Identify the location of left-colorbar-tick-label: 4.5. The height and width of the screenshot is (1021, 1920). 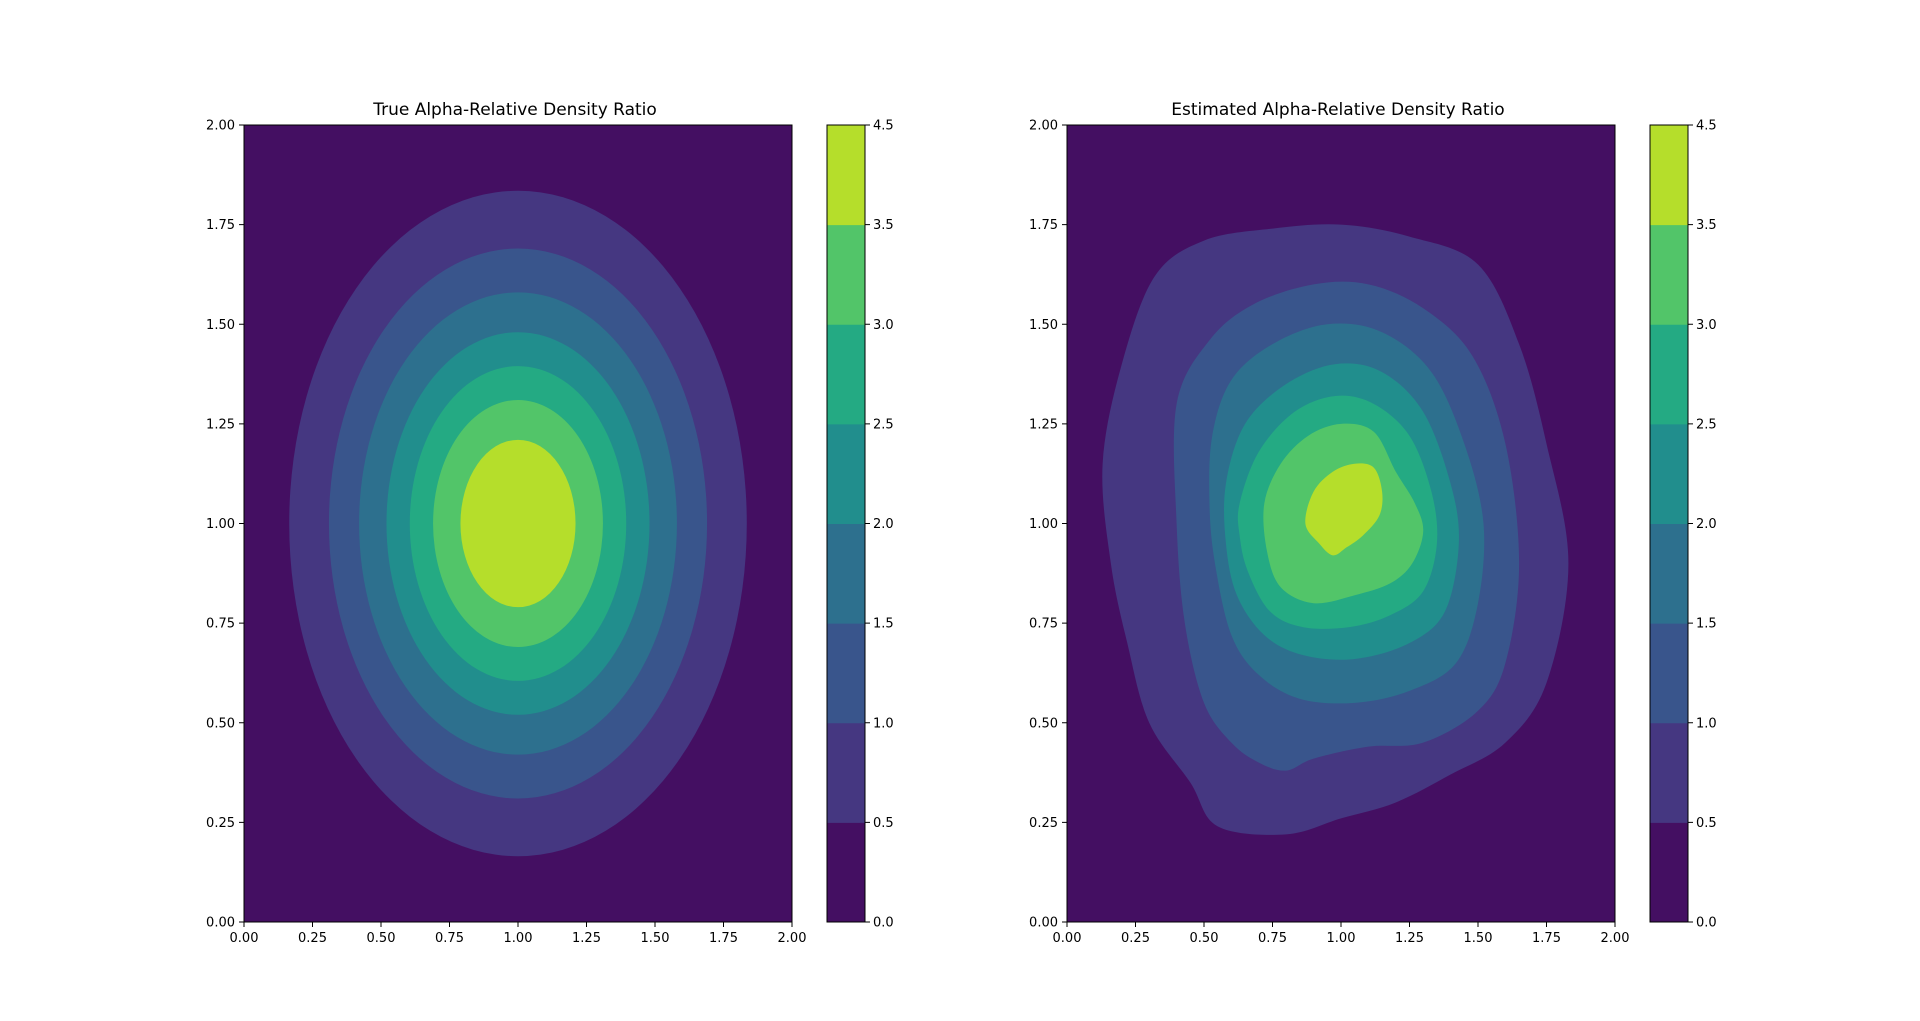
(883, 126).